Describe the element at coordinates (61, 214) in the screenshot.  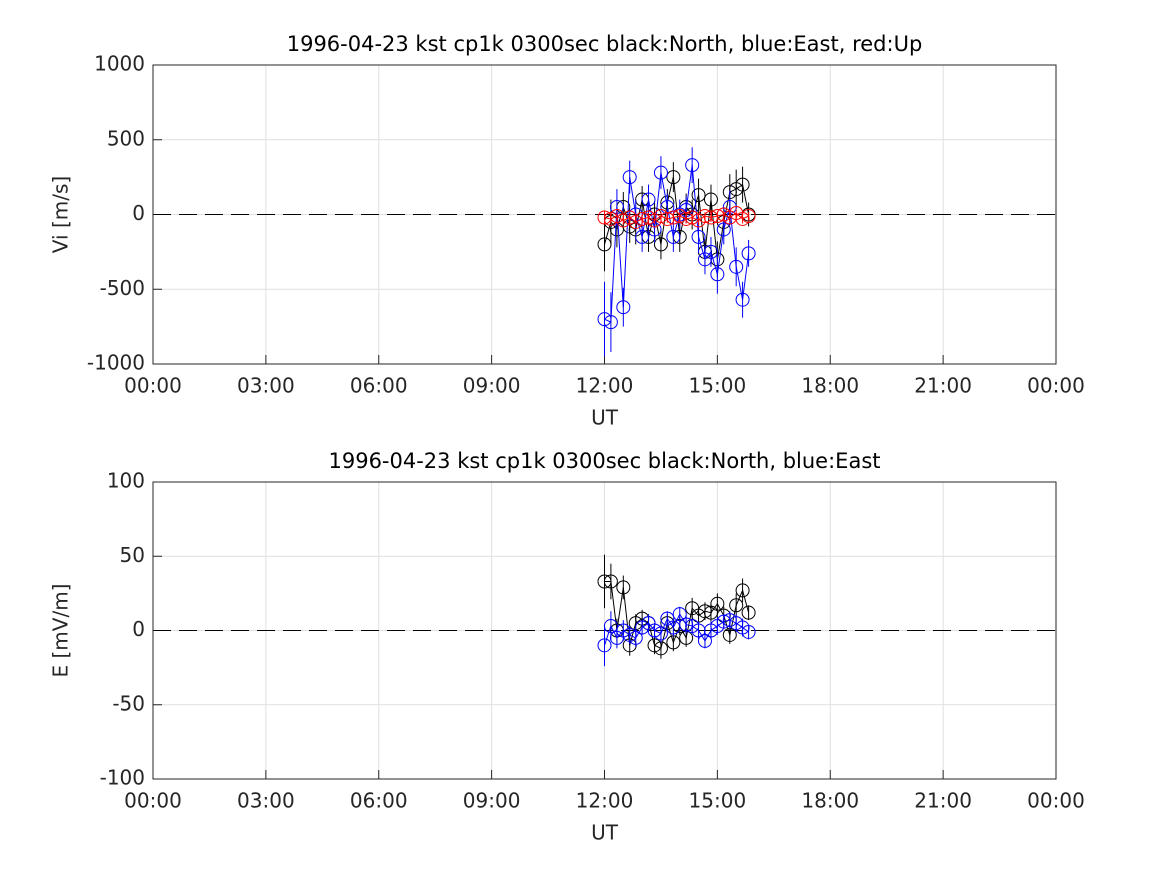
I see `y-axis-label: Vi [m/s]` at that location.